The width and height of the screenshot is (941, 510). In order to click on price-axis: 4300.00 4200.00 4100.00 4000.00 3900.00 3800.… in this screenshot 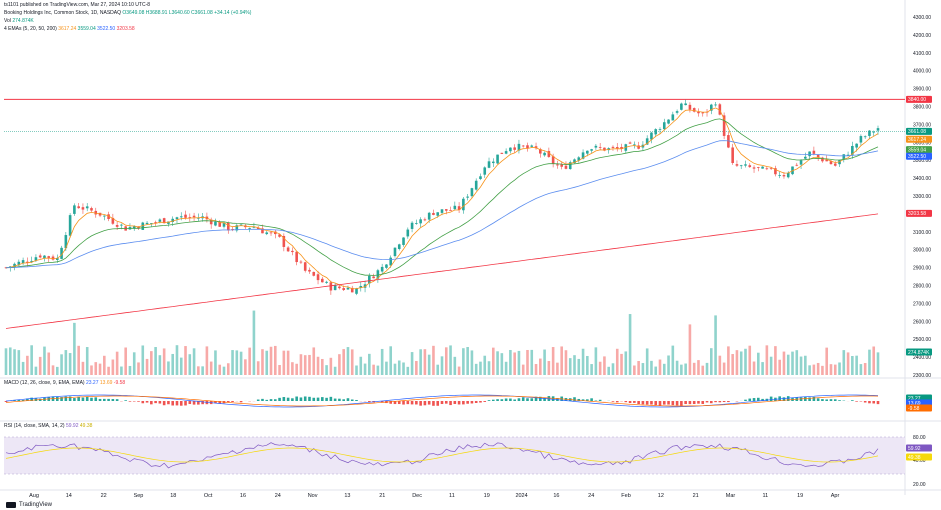, I will do `click(922, 251)`.